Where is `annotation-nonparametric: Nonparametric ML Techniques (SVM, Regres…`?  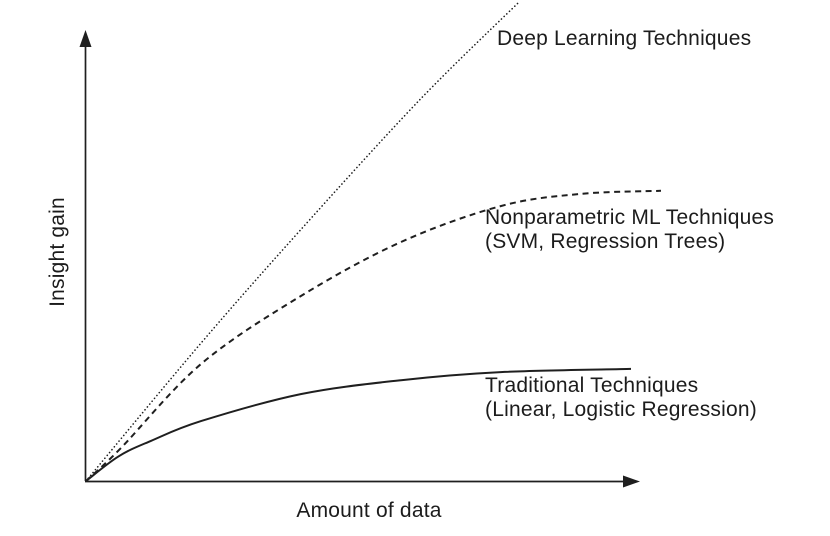
annotation-nonparametric: Nonparametric ML Techniques (SVM, Regres… is located at coordinates (629, 230).